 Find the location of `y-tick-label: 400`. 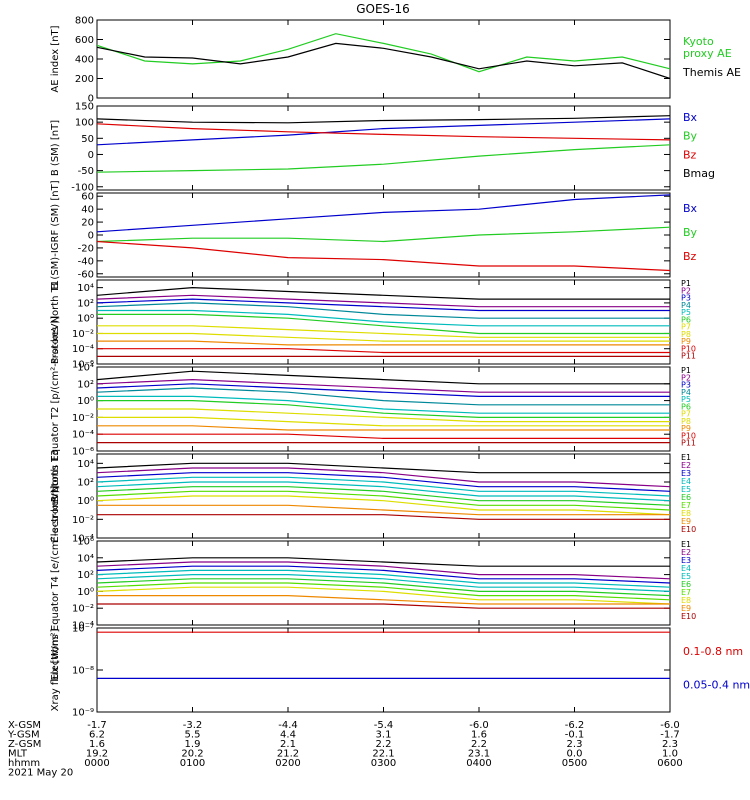

y-tick-label: 400 is located at coordinates (84, 60).